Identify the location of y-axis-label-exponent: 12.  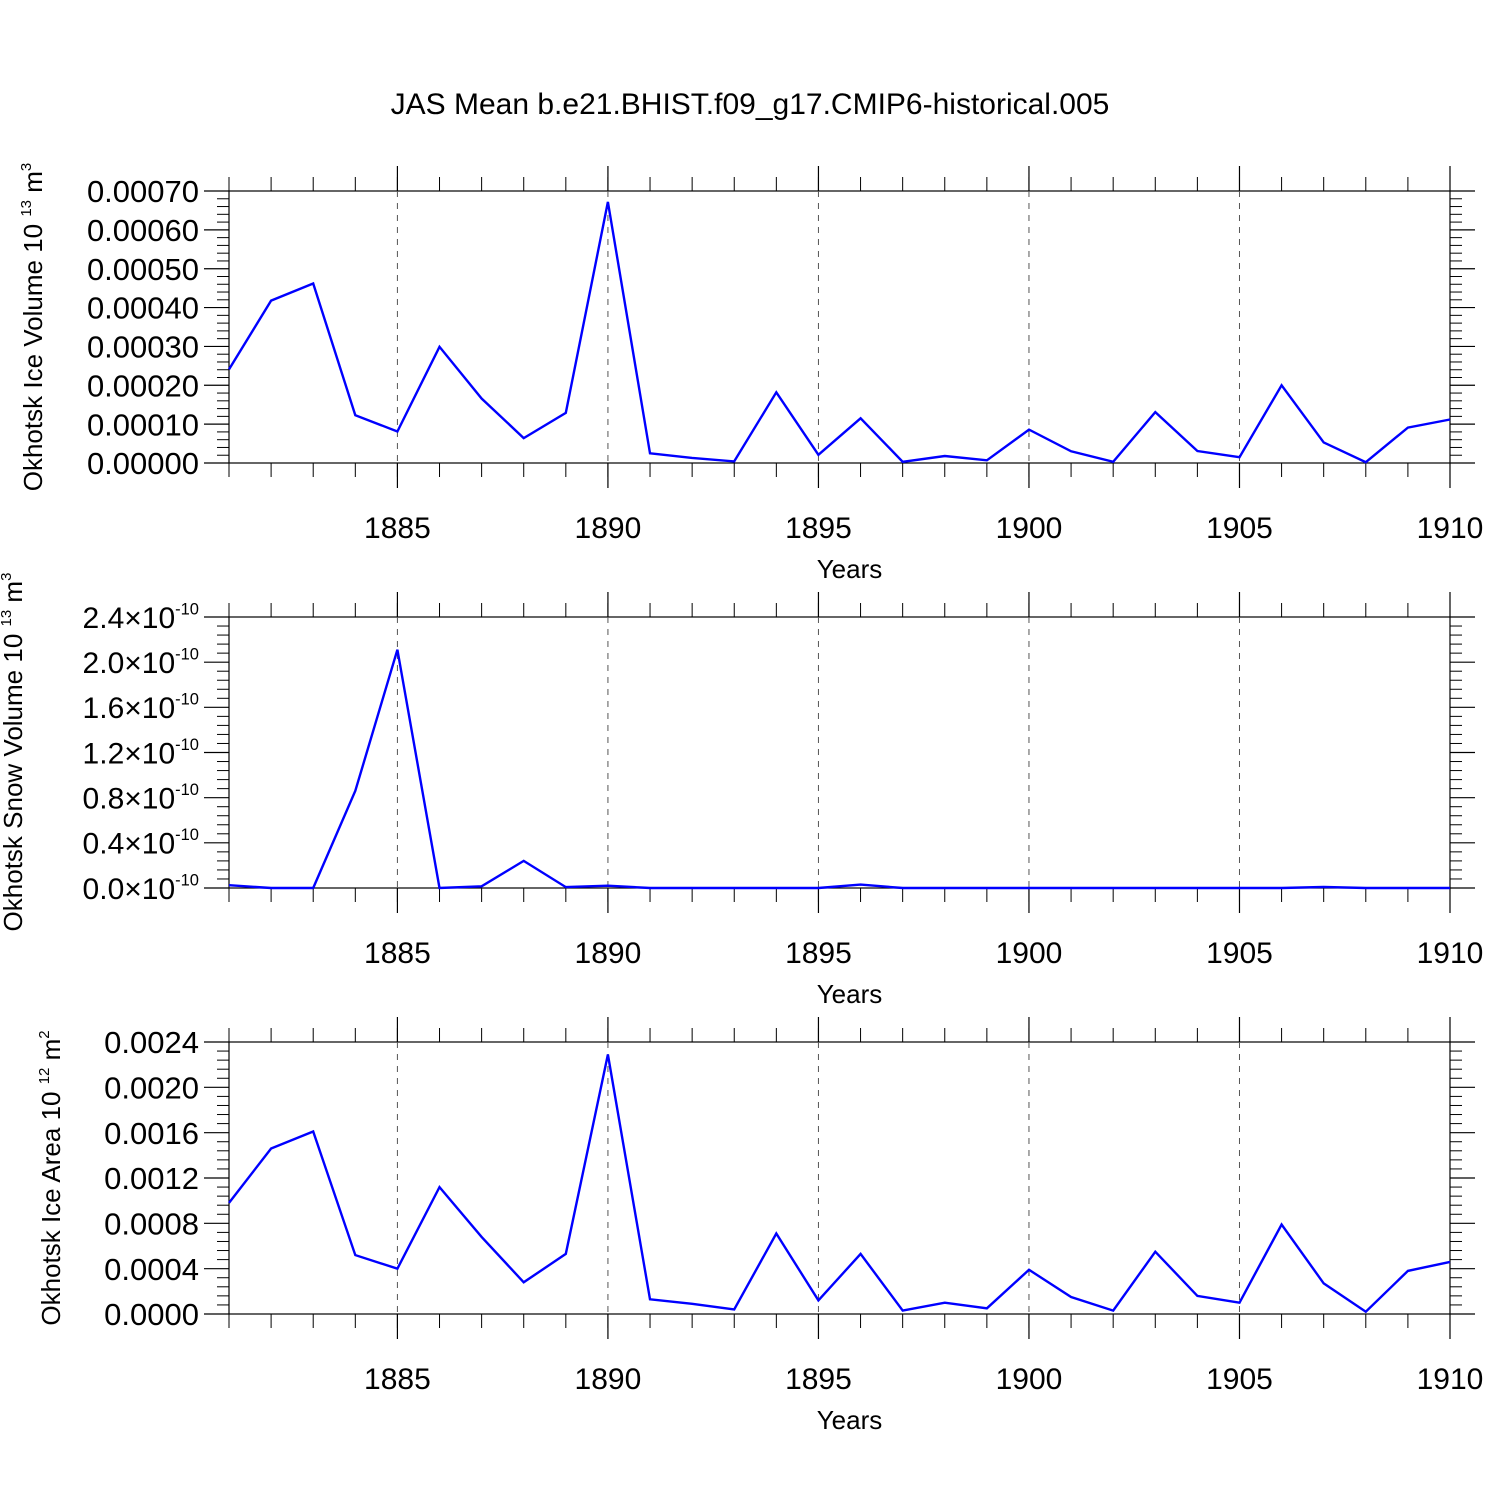
(44, 1076).